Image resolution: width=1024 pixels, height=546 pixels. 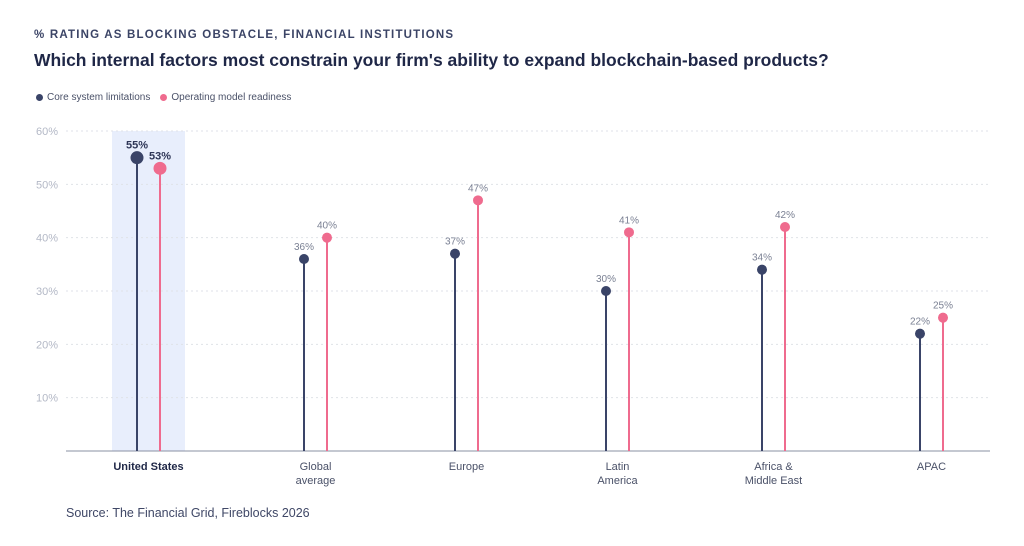 I want to click on legend-dot-operating, so click(x=164, y=97).